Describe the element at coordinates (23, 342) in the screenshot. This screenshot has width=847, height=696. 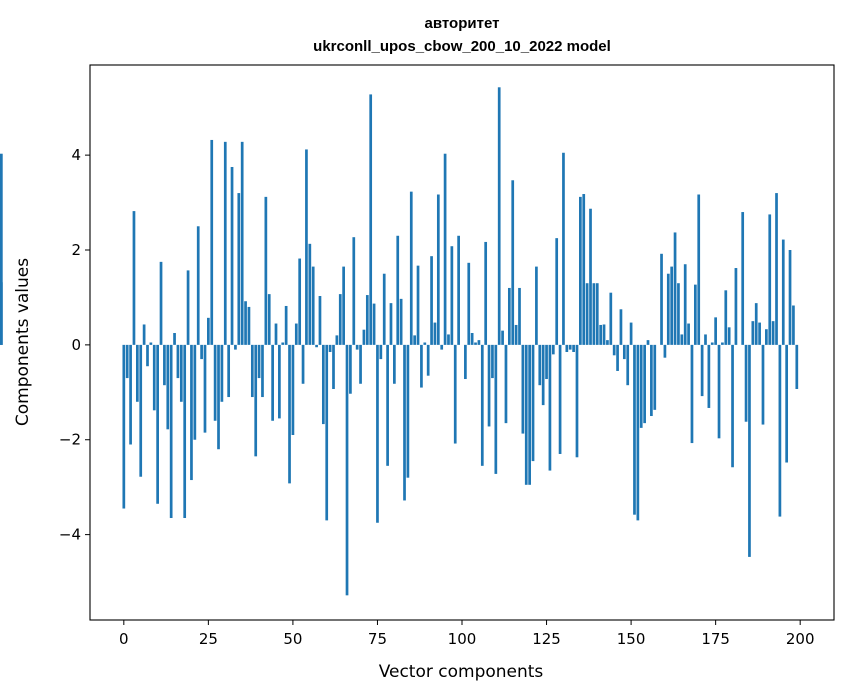
I see `y-axis-label: Components values` at that location.